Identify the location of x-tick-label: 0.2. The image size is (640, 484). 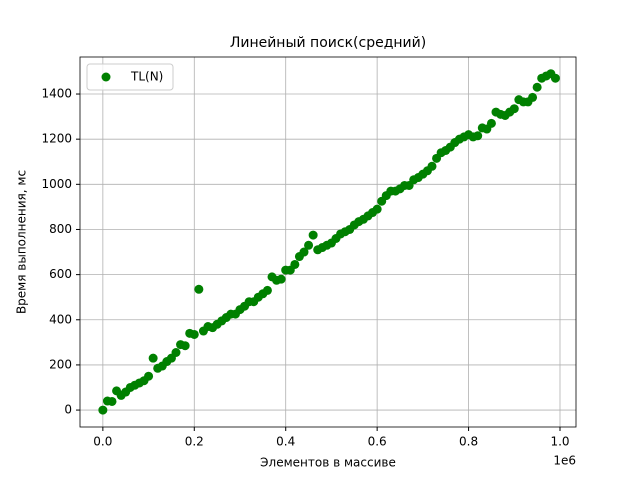
(194, 442).